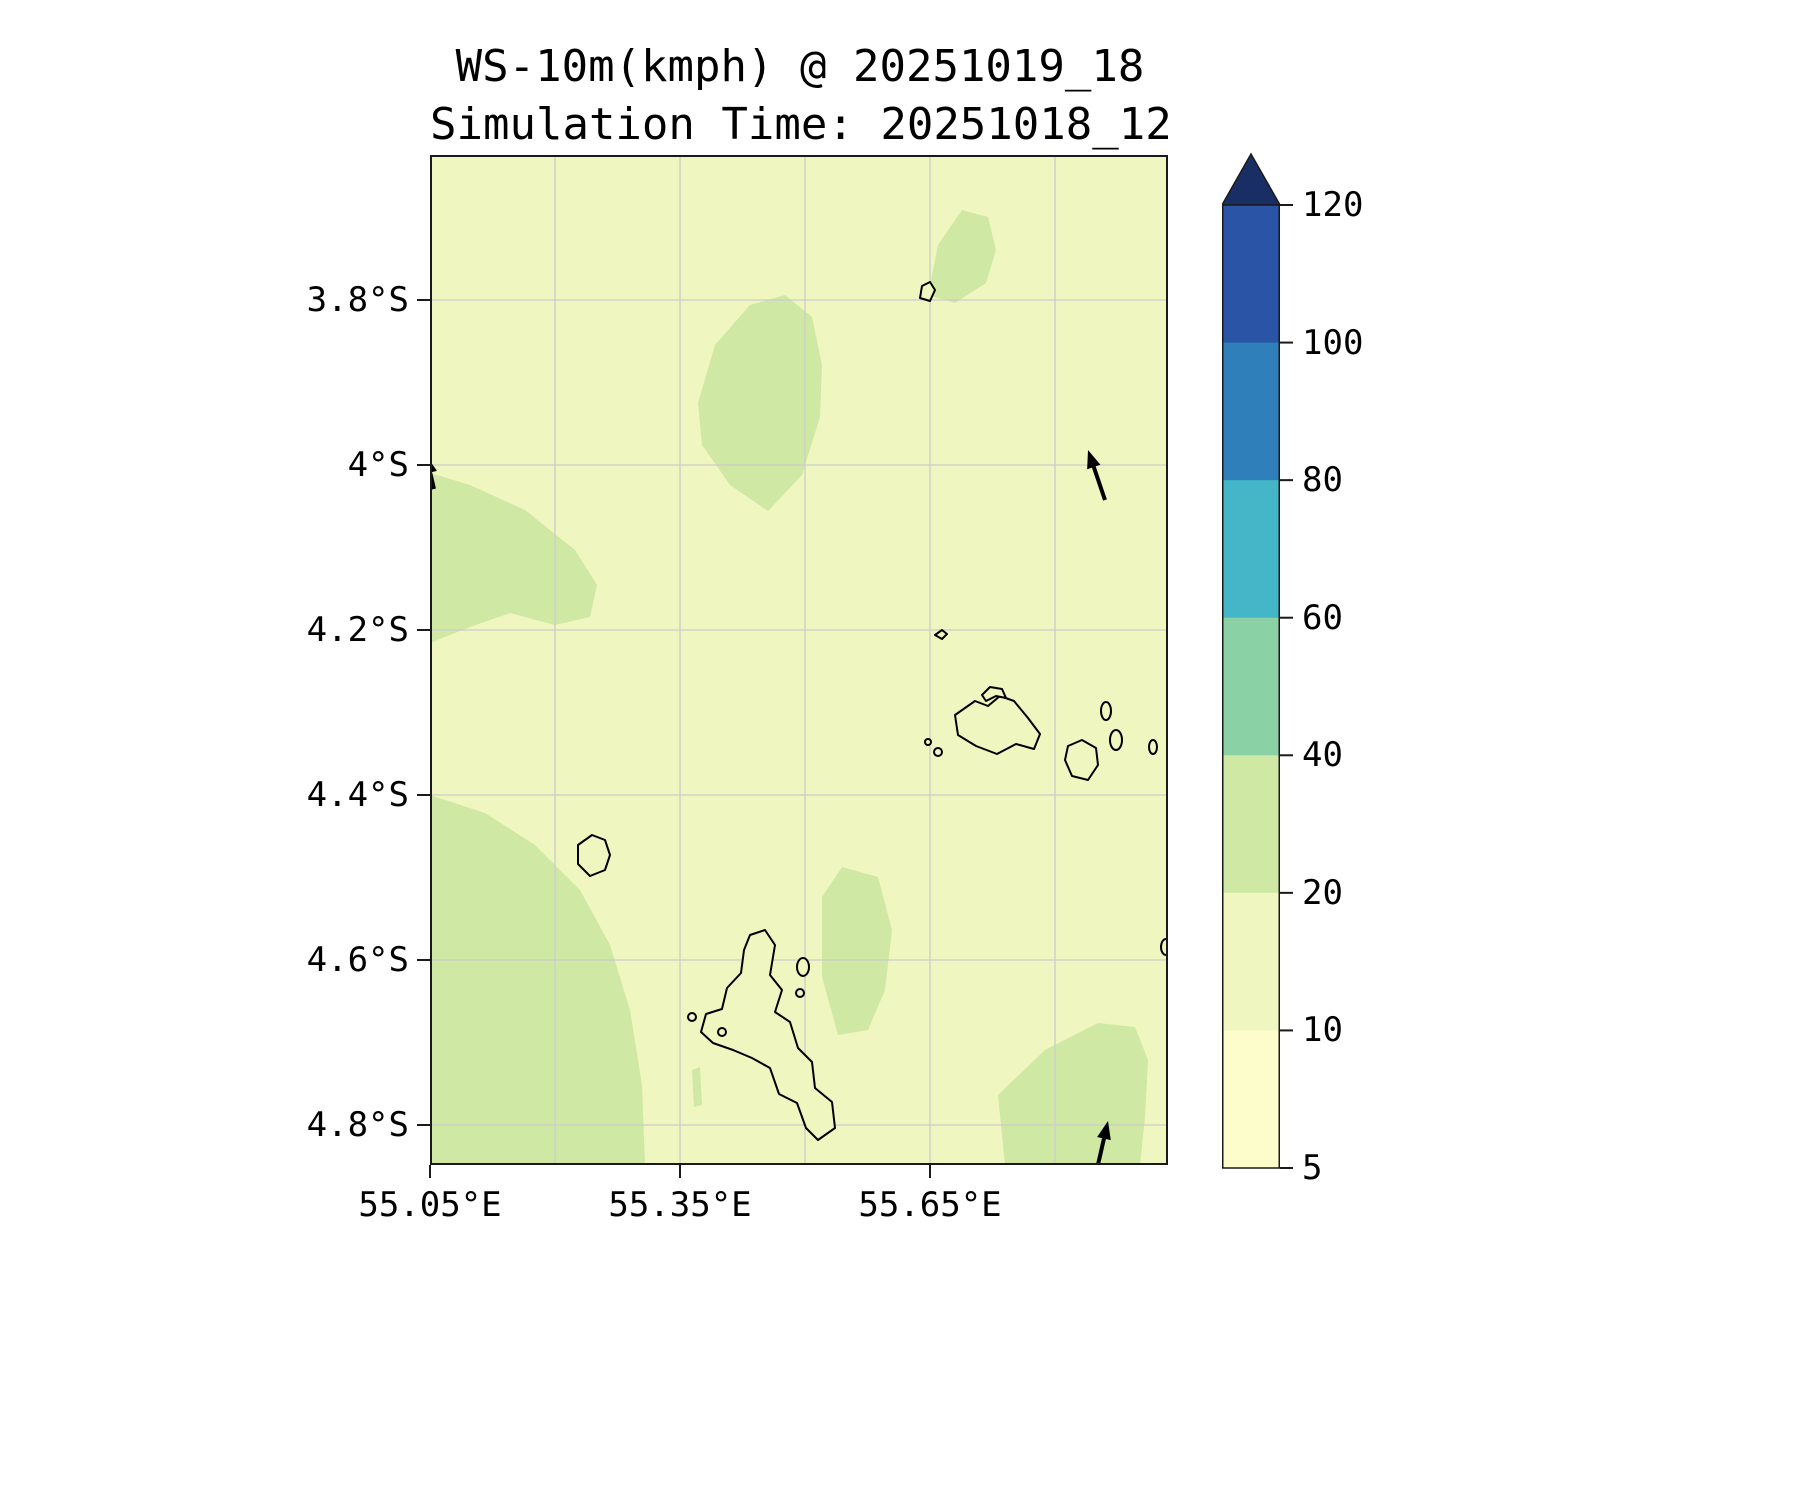  Describe the element at coordinates (1322, 755) in the screenshot. I see `colorbar-tick-label: 40` at that location.